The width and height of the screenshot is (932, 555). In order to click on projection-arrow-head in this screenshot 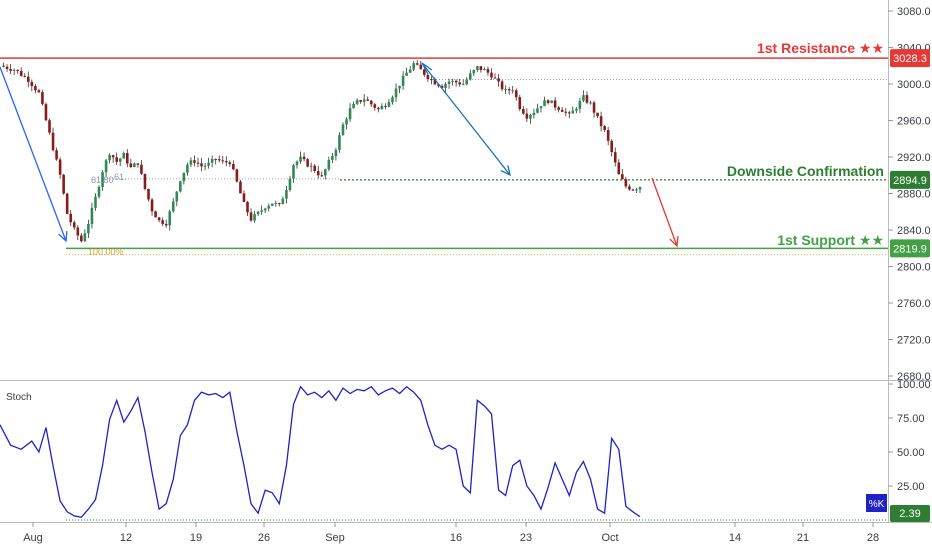, I will do `click(674, 241)`.